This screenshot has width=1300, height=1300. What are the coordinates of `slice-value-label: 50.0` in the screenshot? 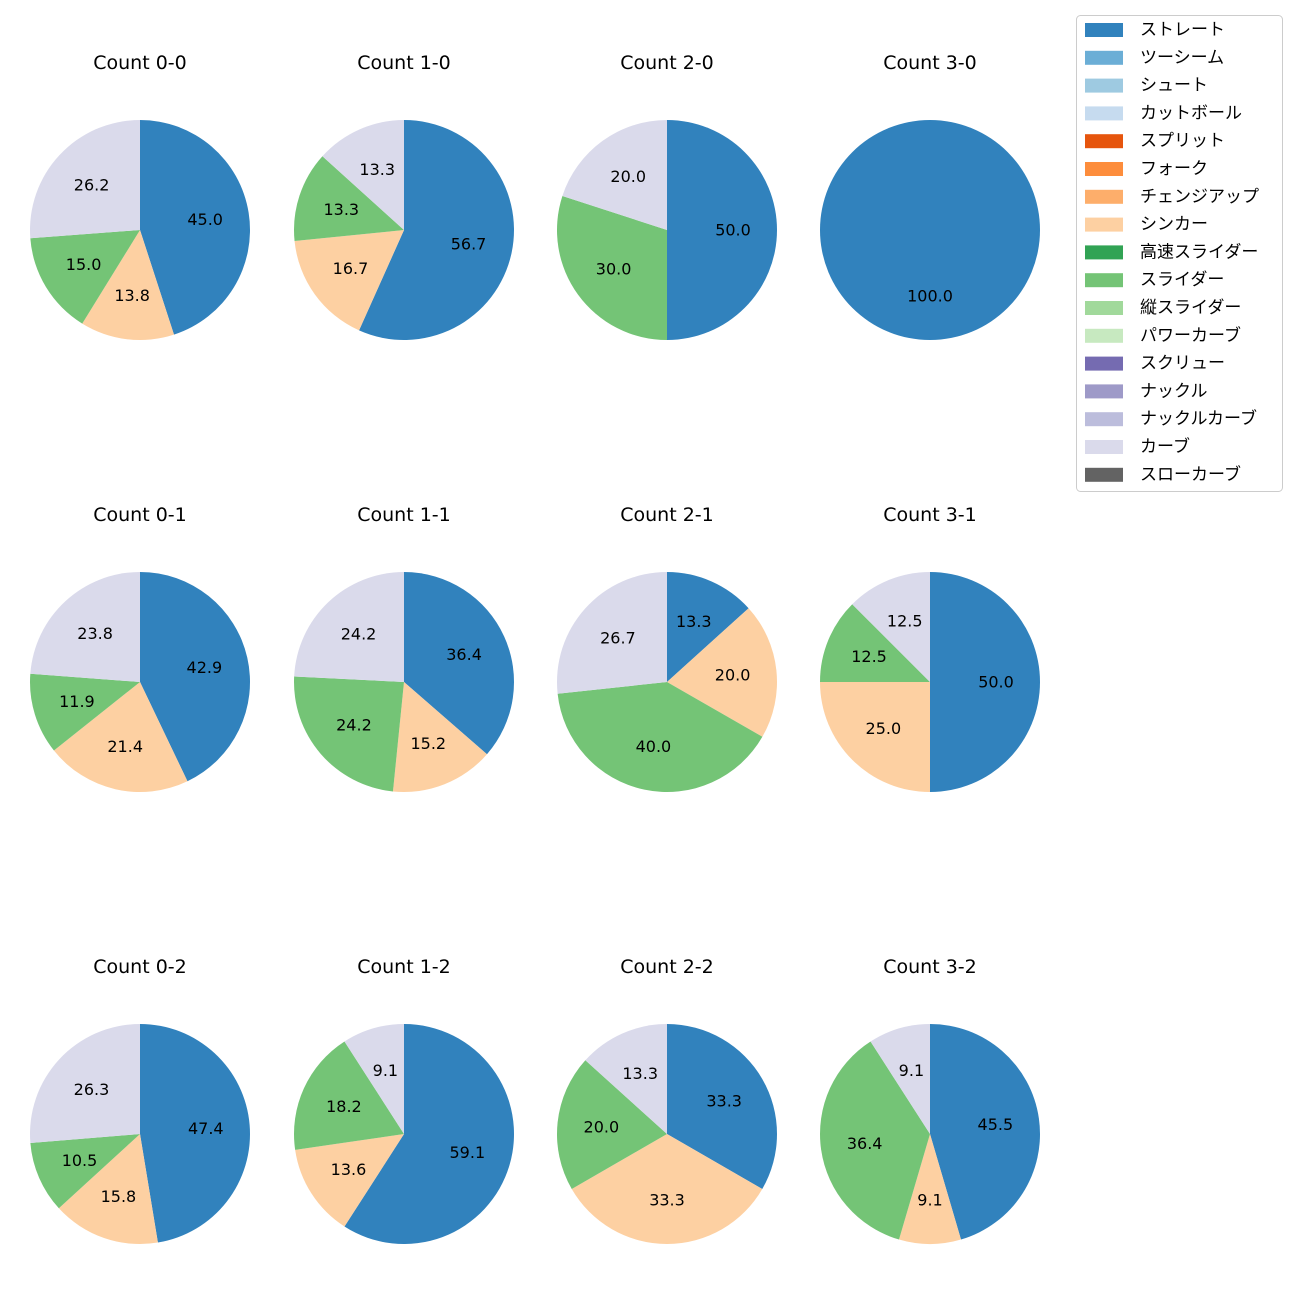 It's located at (996, 682).